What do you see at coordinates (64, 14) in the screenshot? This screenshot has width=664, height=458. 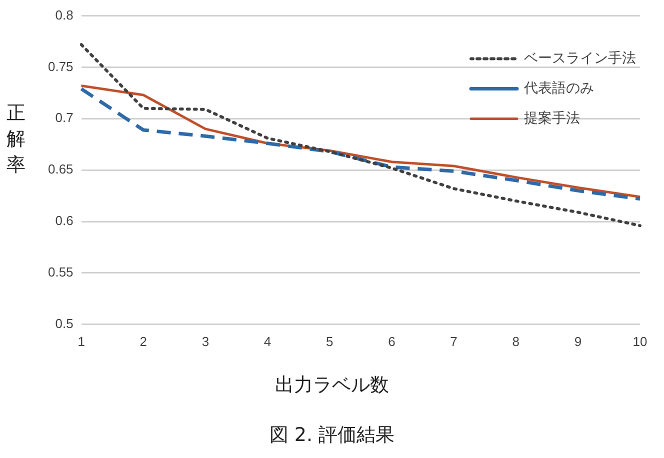 I see `y-tick-label: 0.8` at bounding box center [64, 14].